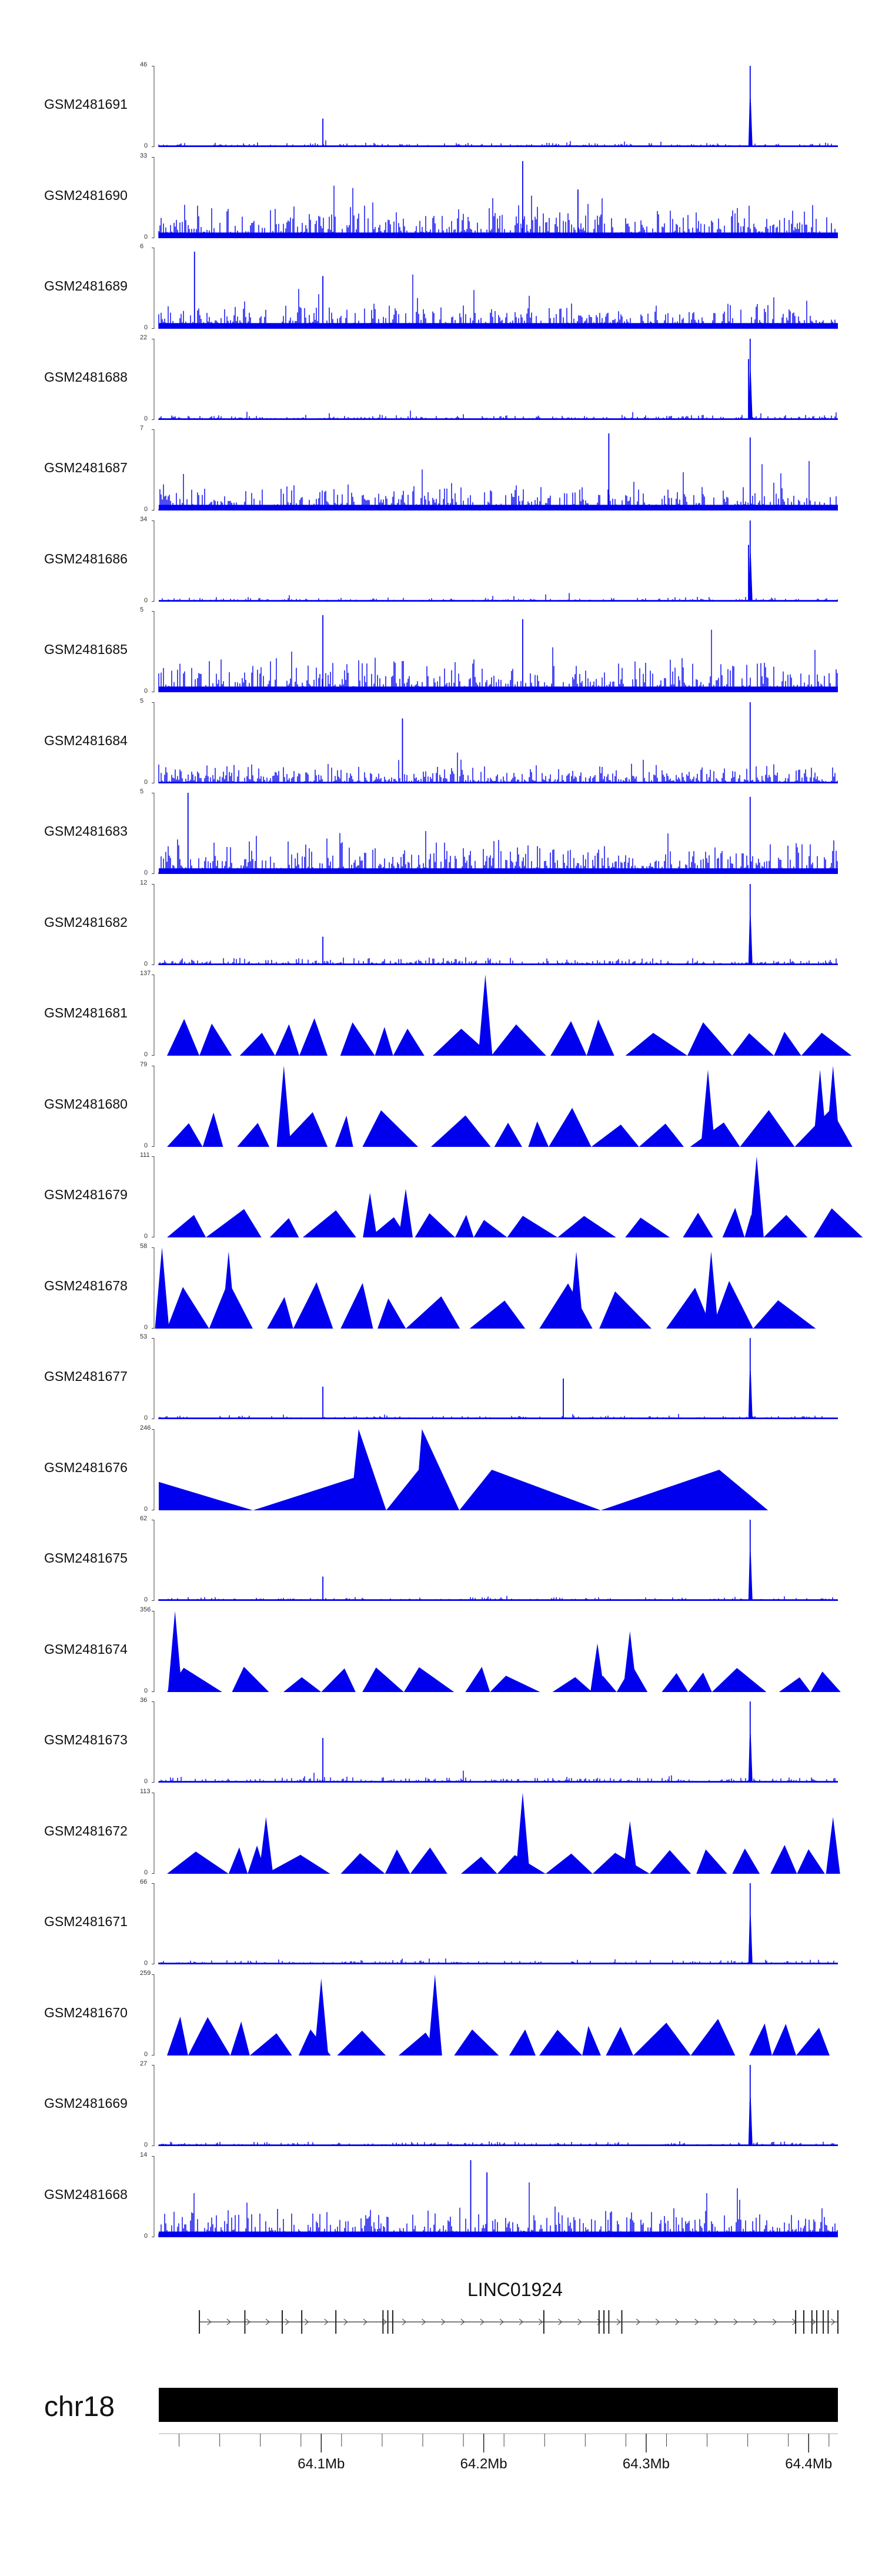 The image size is (882, 2576). Describe the element at coordinates (86, 1921) in the screenshot. I see `track-label: GSM2481671` at that location.